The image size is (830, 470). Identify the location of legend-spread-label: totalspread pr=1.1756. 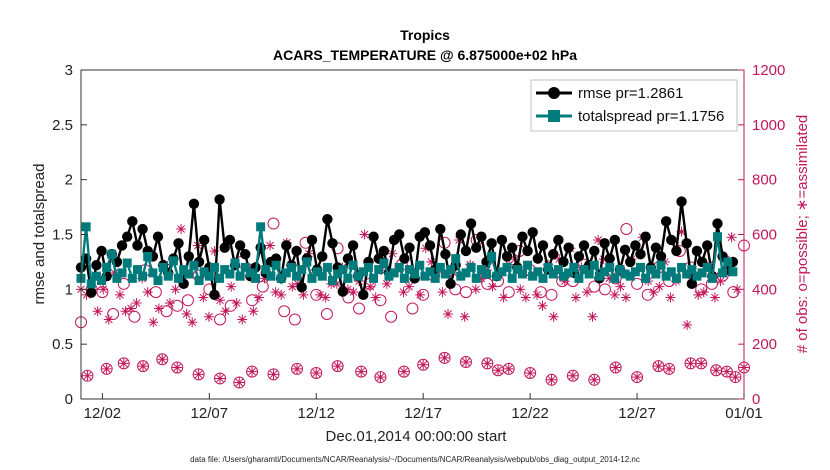
(651, 116).